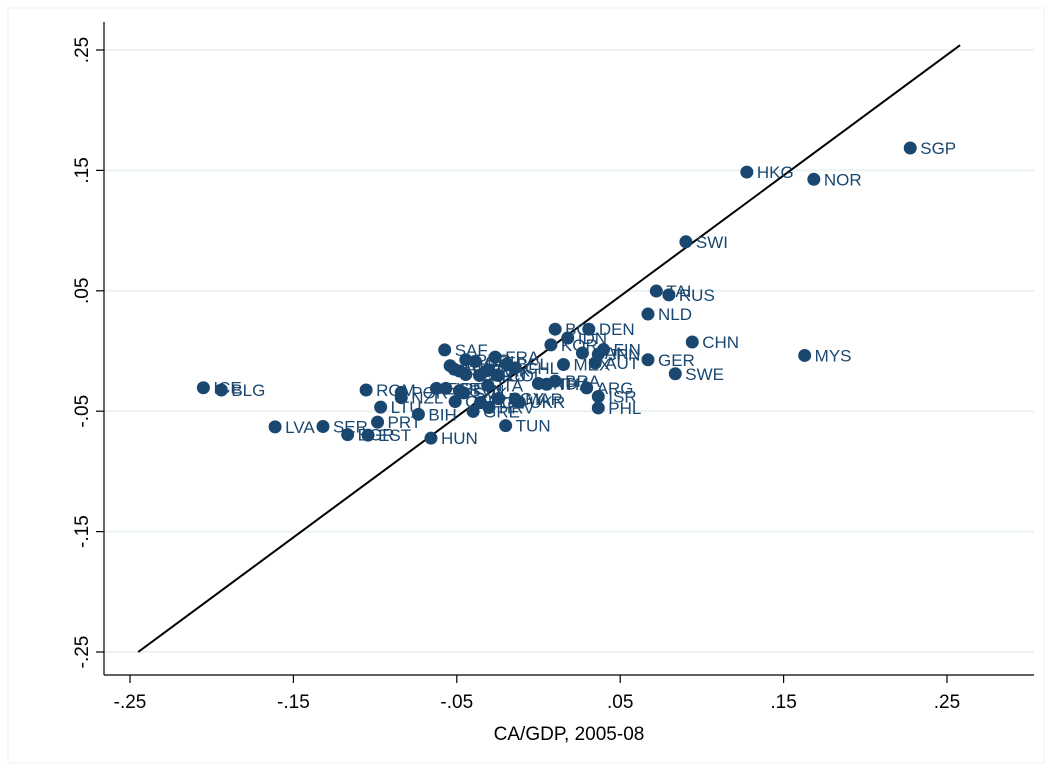 The width and height of the screenshot is (1052, 771). What do you see at coordinates (513, 371) in the screenshot?
I see `point-label-pak: PAK` at bounding box center [513, 371].